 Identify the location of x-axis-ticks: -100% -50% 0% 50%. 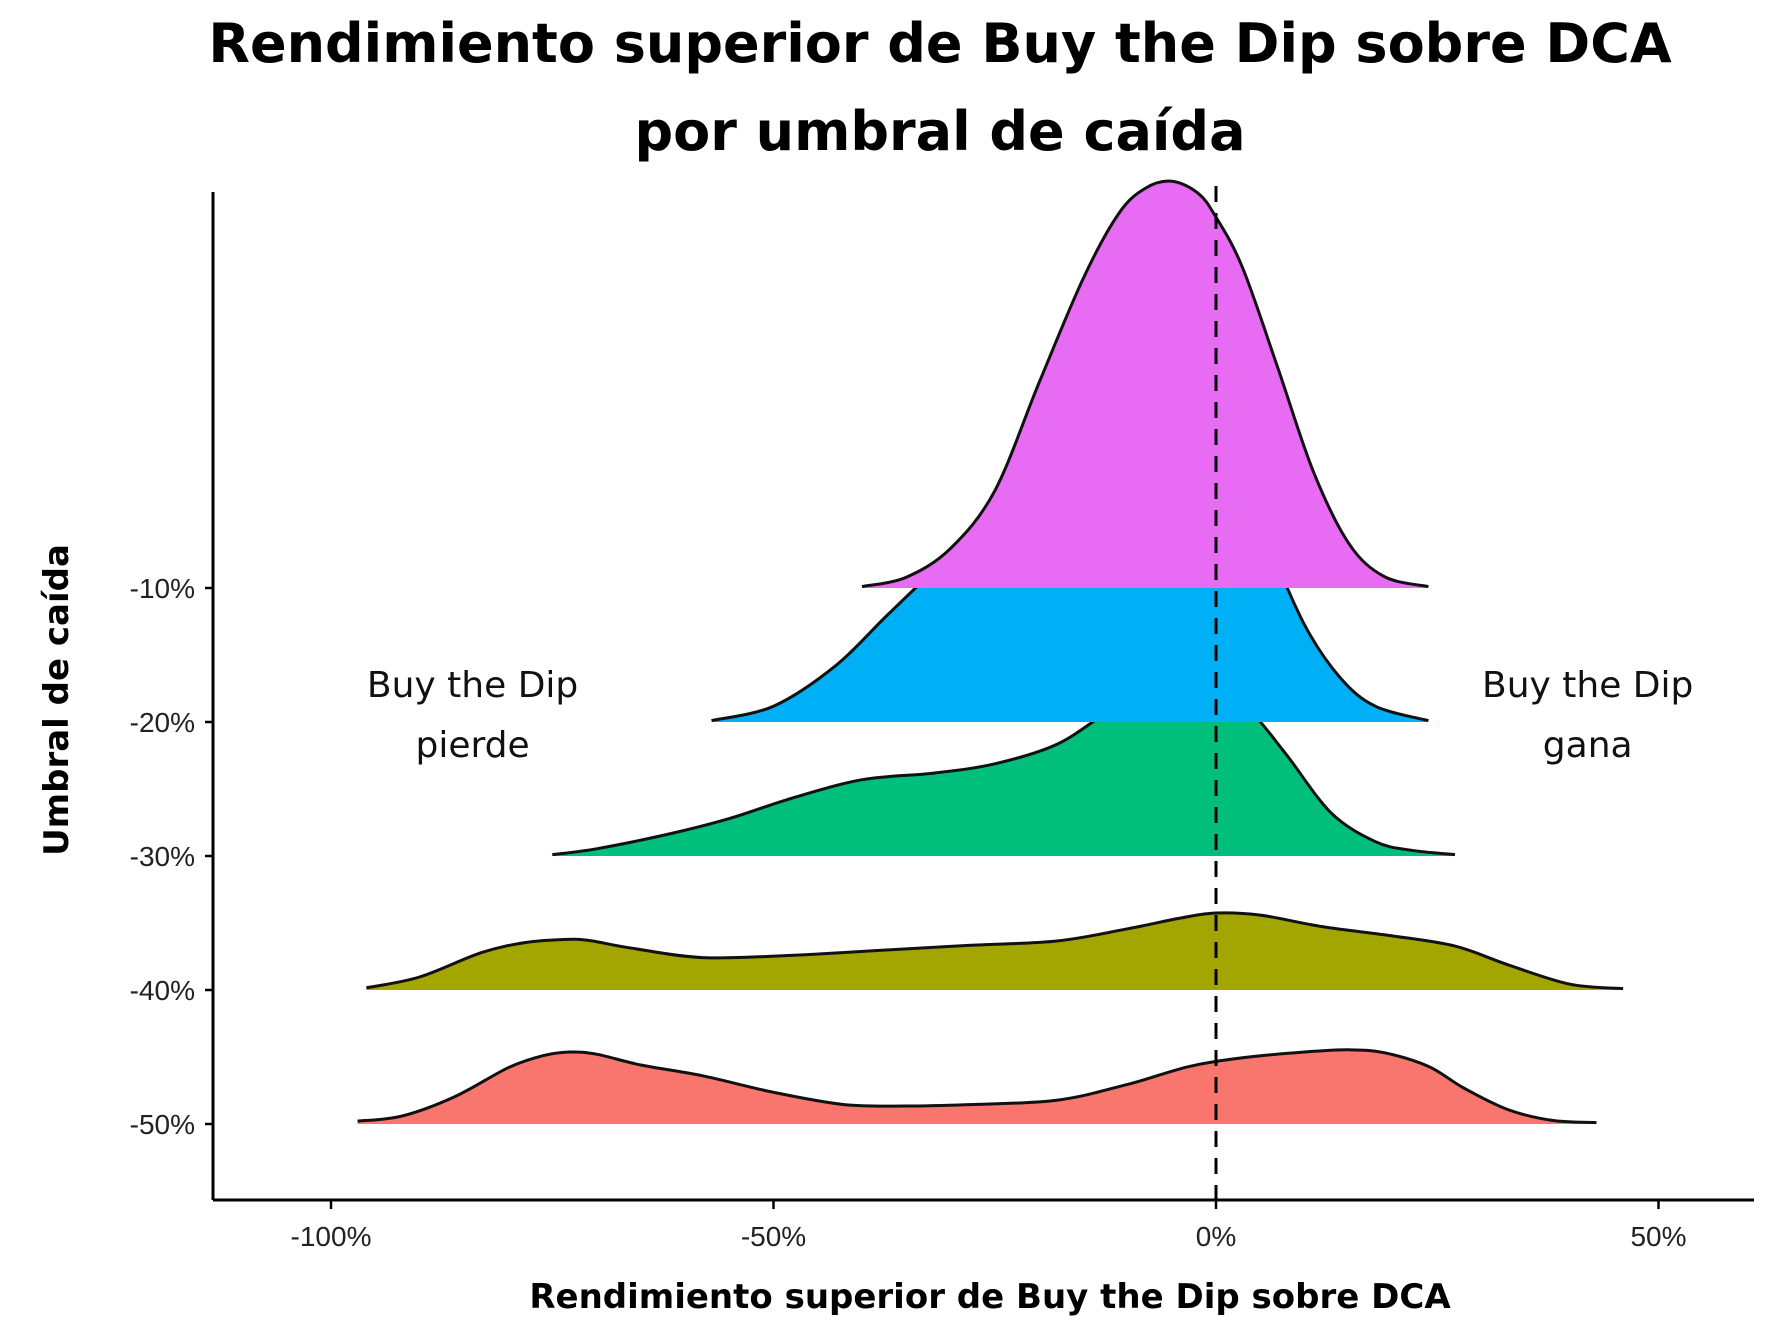
(989, 1226).